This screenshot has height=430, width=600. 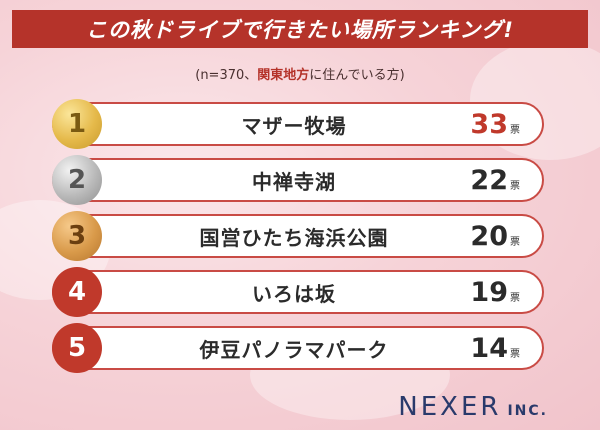 I want to click on place-name: 国営ひたち海浜公園, so click(x=294, y=237).